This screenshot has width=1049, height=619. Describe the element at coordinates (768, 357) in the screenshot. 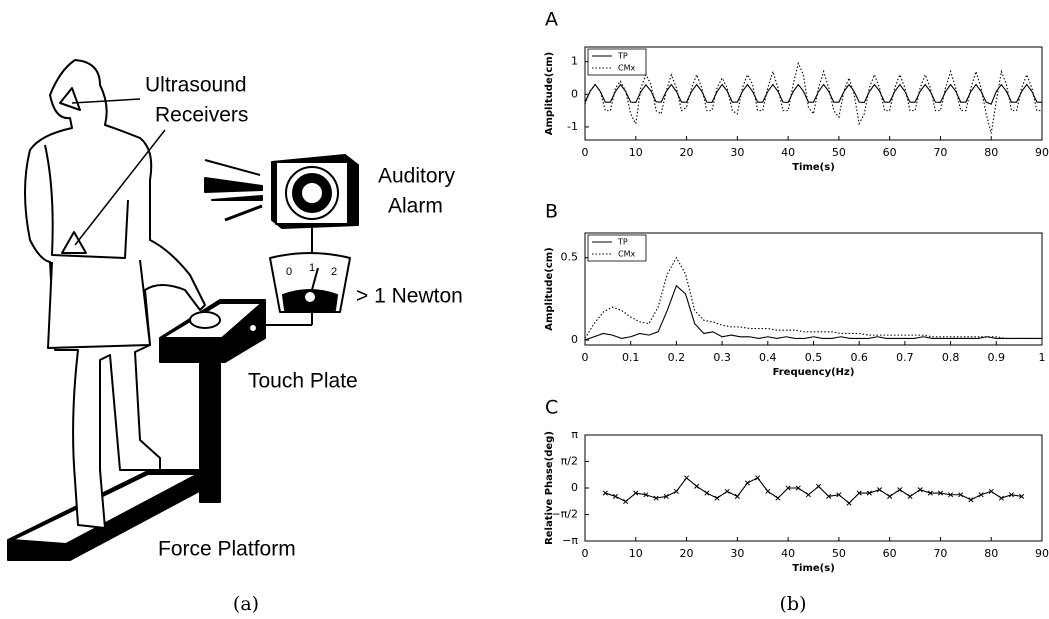

I see `x-tick-label: 0.4` at that location.